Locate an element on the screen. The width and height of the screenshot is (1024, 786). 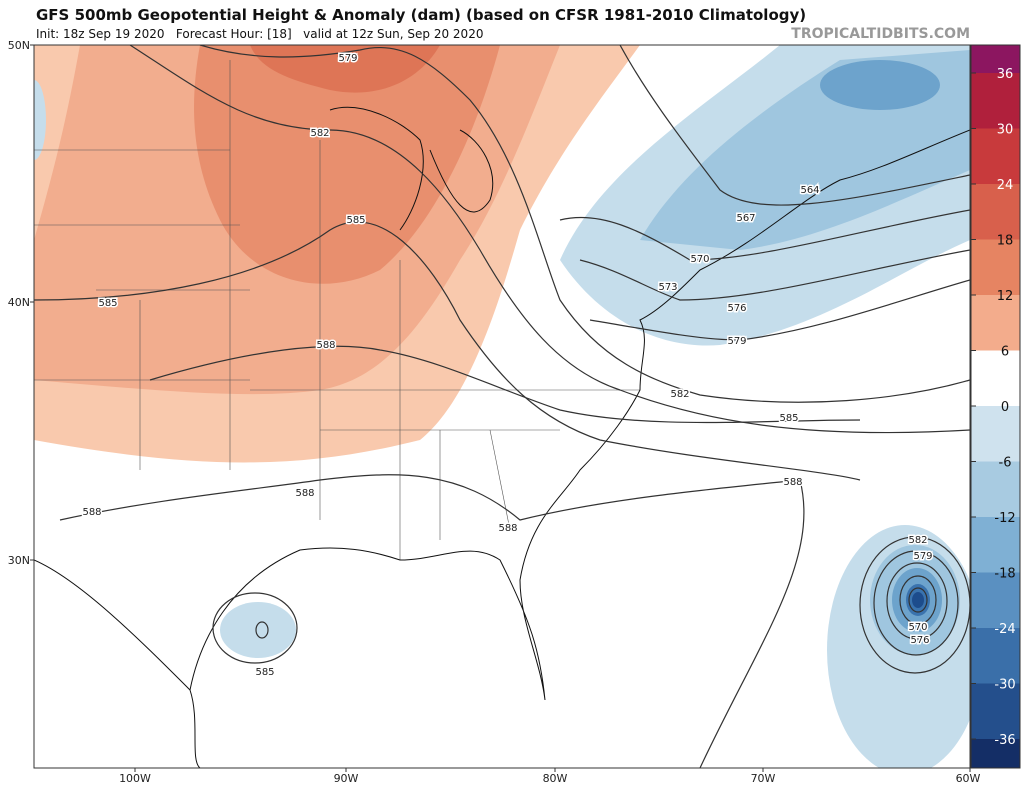
colorbar-tick-label: -30 is located at coordinates (1004, 685).